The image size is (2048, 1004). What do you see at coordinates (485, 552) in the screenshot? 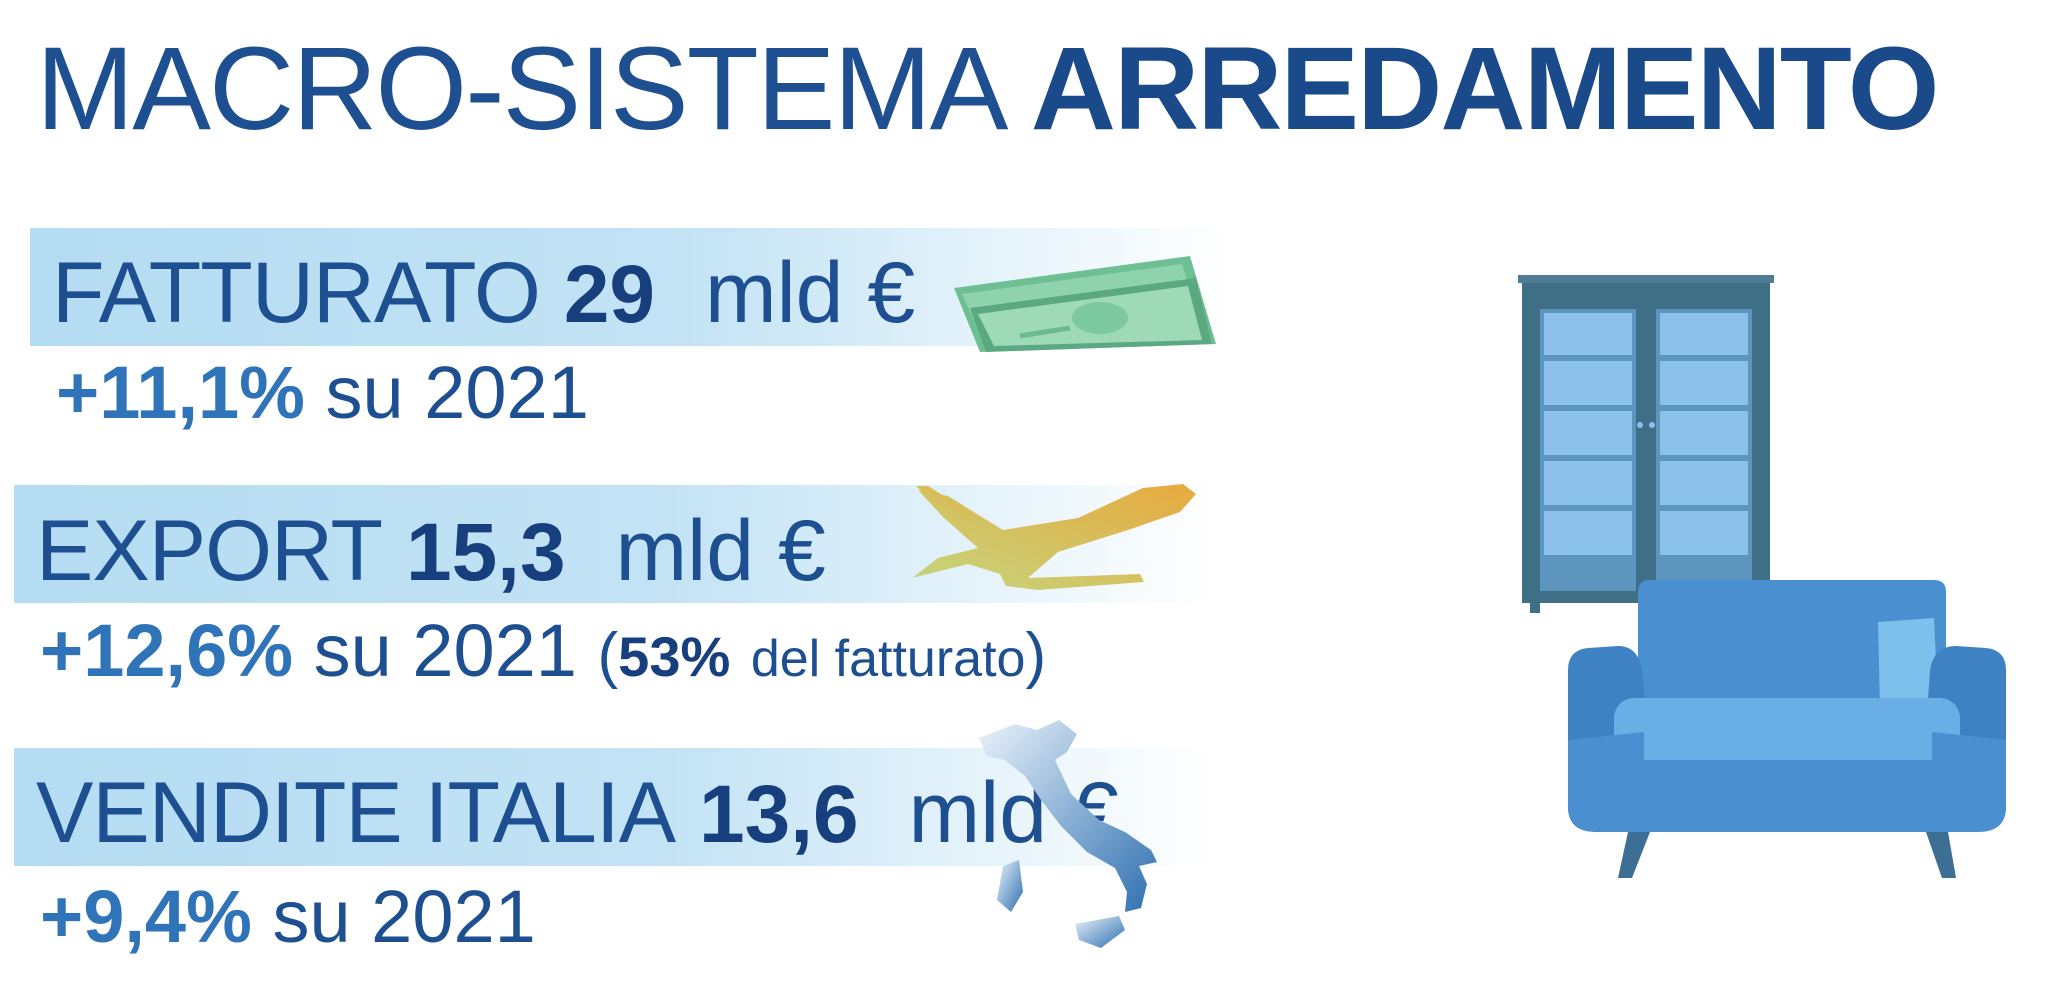
I see `export-value: 15,3` at bounding box center [485, 552].